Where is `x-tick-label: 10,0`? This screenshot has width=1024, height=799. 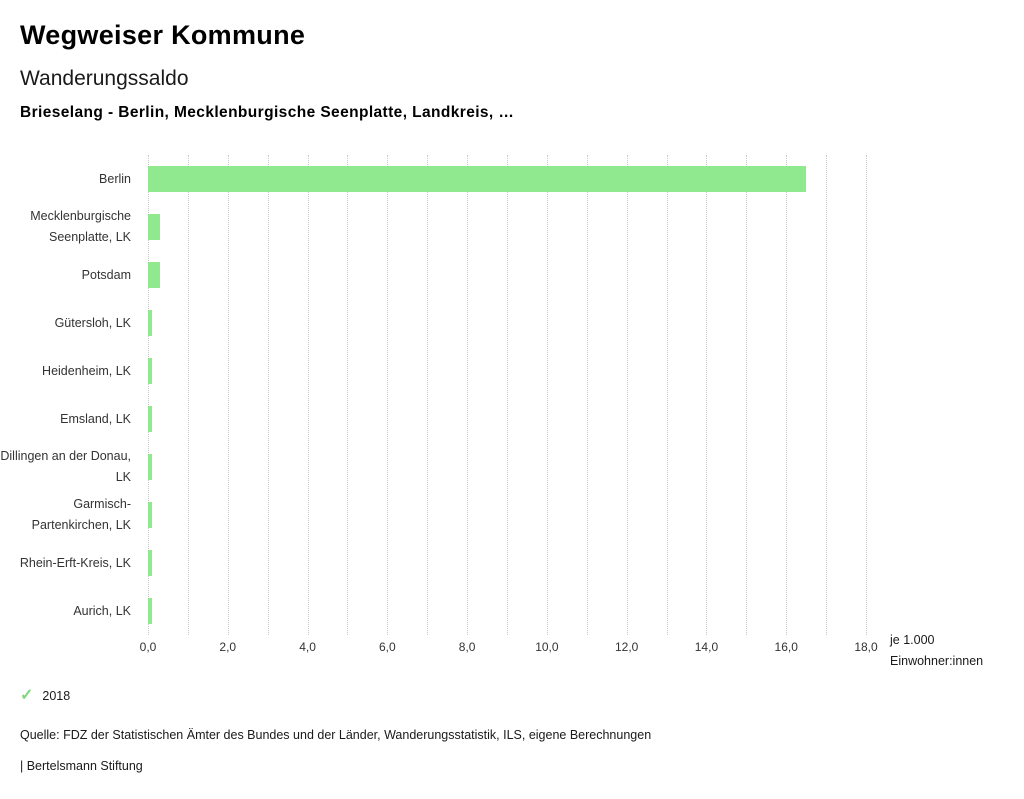 x-tick-label: 10,0 is located at coordinates (547, 647).